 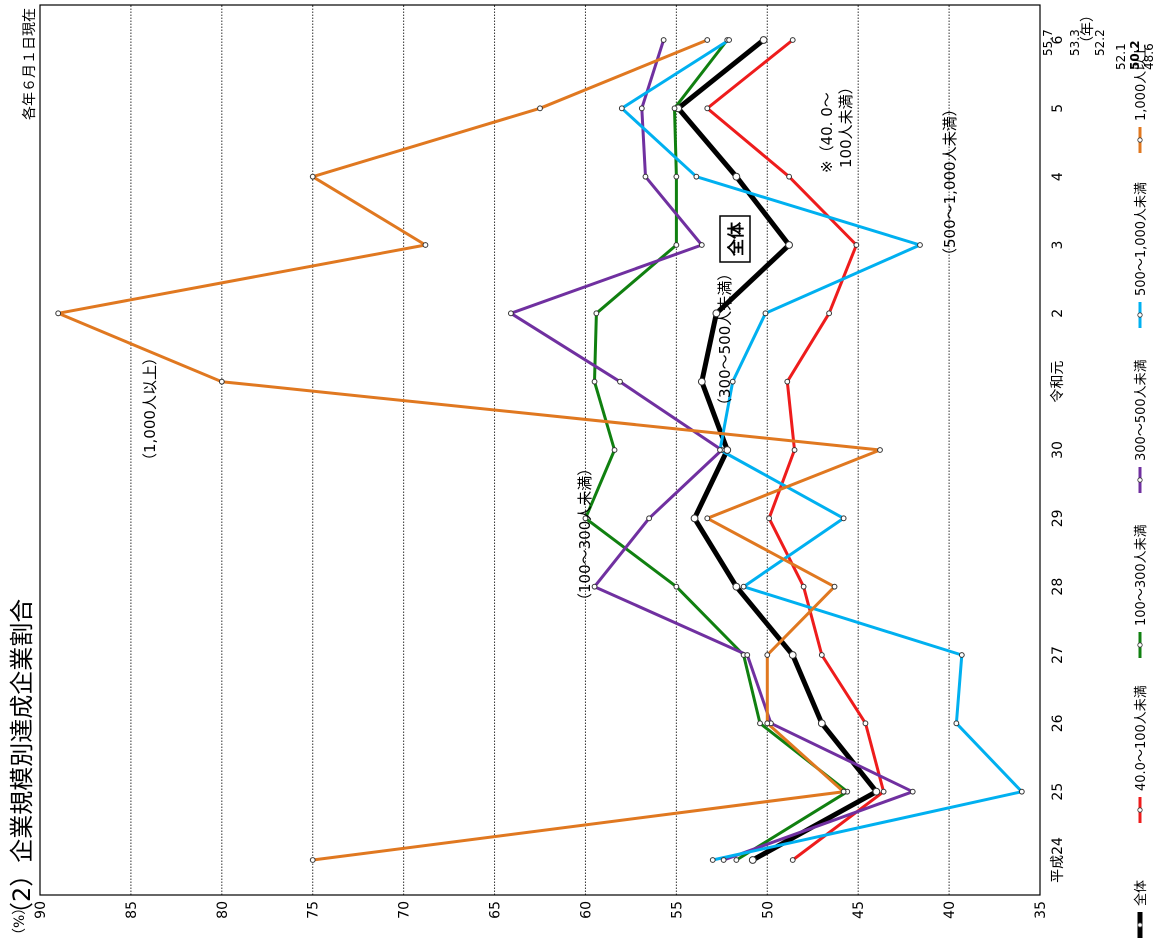 What do you see at coordinates (586, 910) in the screenshot?
I see `y-tick-60: 60` at bounding box center [586, 910].